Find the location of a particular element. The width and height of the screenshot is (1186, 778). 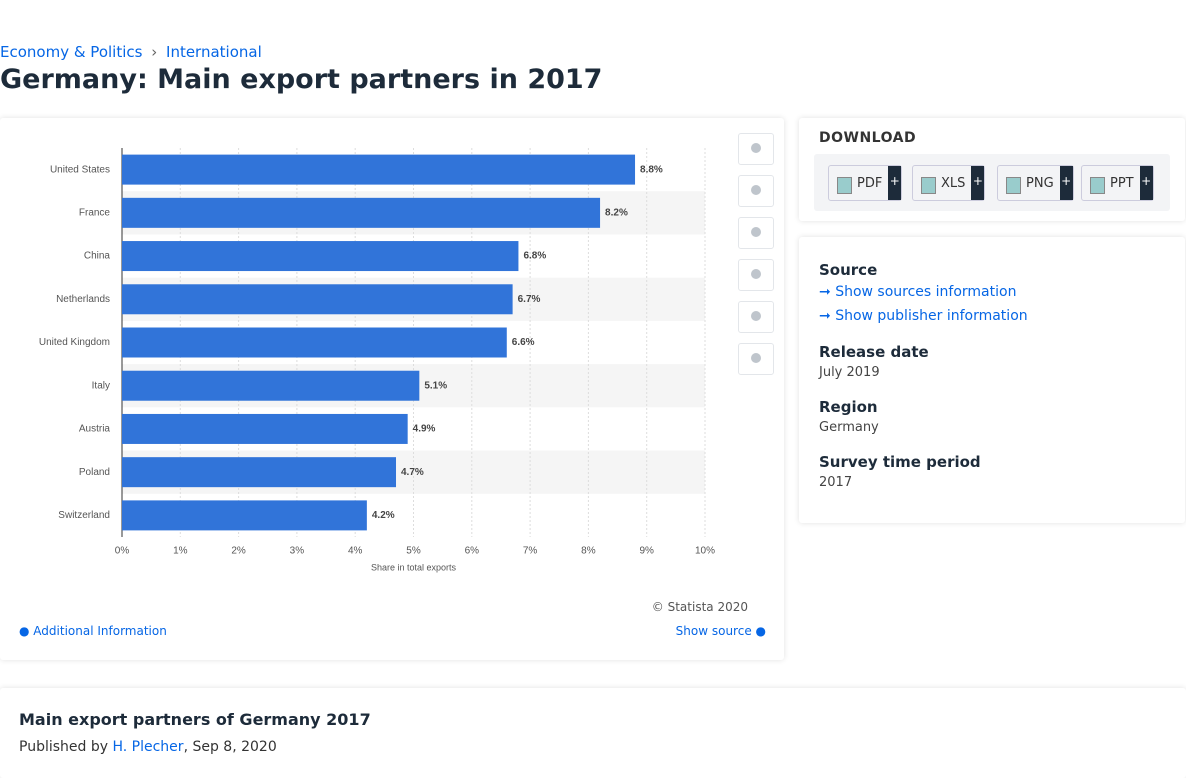

x-tick-label: 7% is located at coordinates (530, 551).